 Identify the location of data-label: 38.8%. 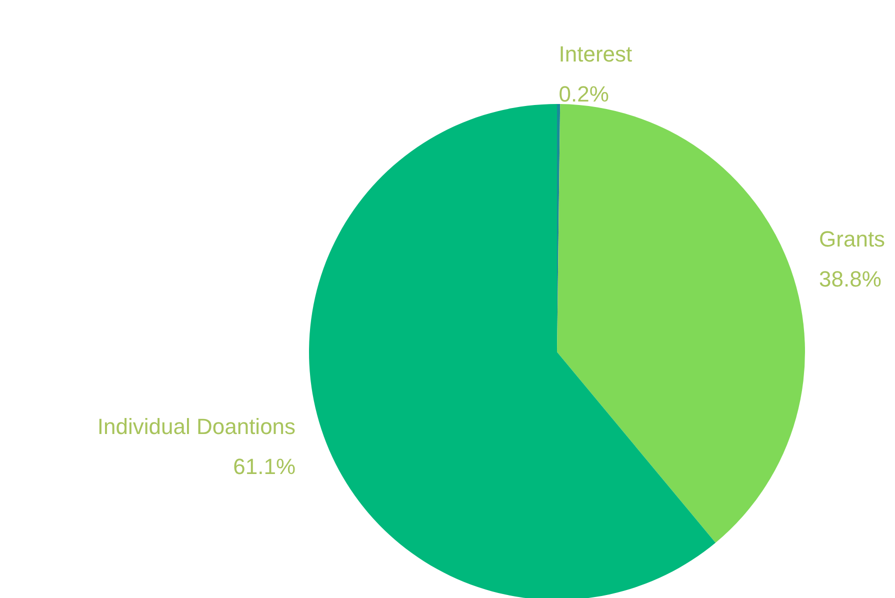
(850, 279).